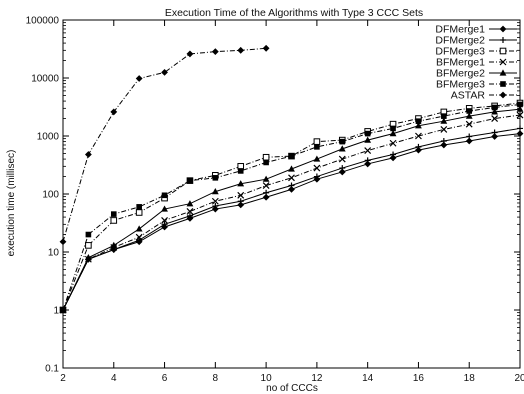 The image size is (524, 394). I want to click on x-tick-label: 20, so click(519, 378).